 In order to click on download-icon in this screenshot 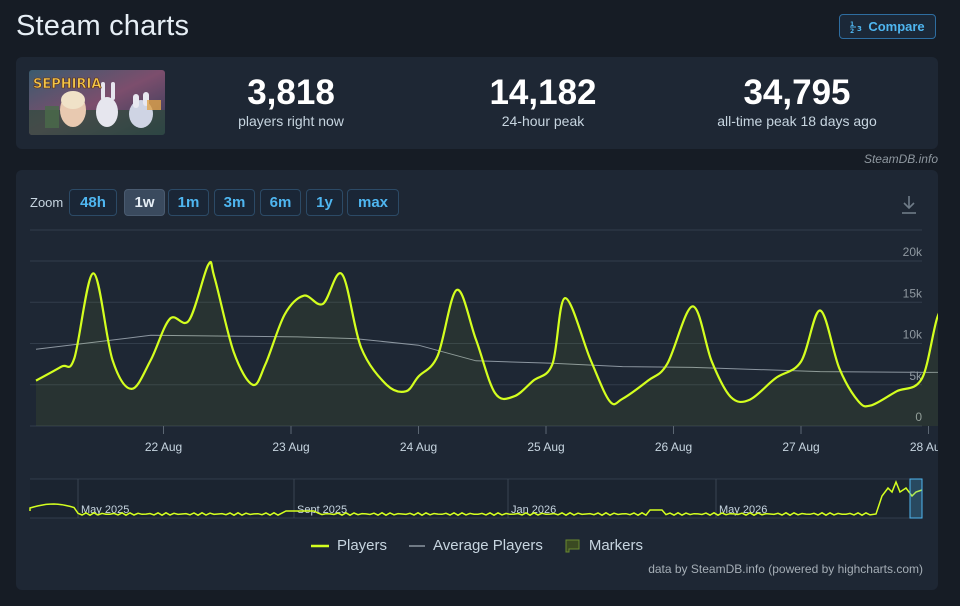, I will do `click(909, 205)`.